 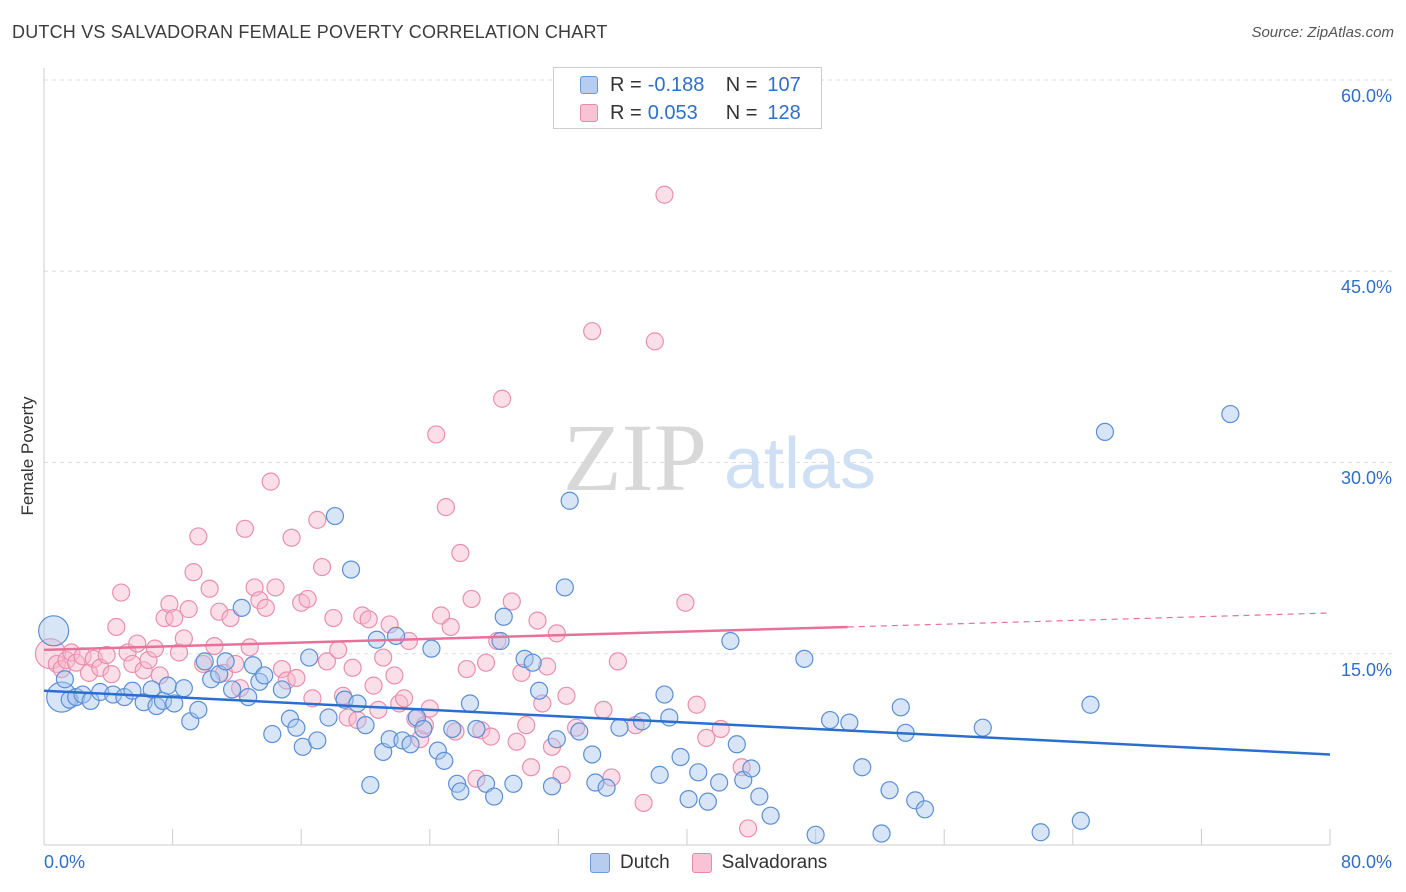 What do you see at coordinates (645, 862) in the screenshot?
I see `legend-label-dutch: Dutch` at bounding box center [645, 862].